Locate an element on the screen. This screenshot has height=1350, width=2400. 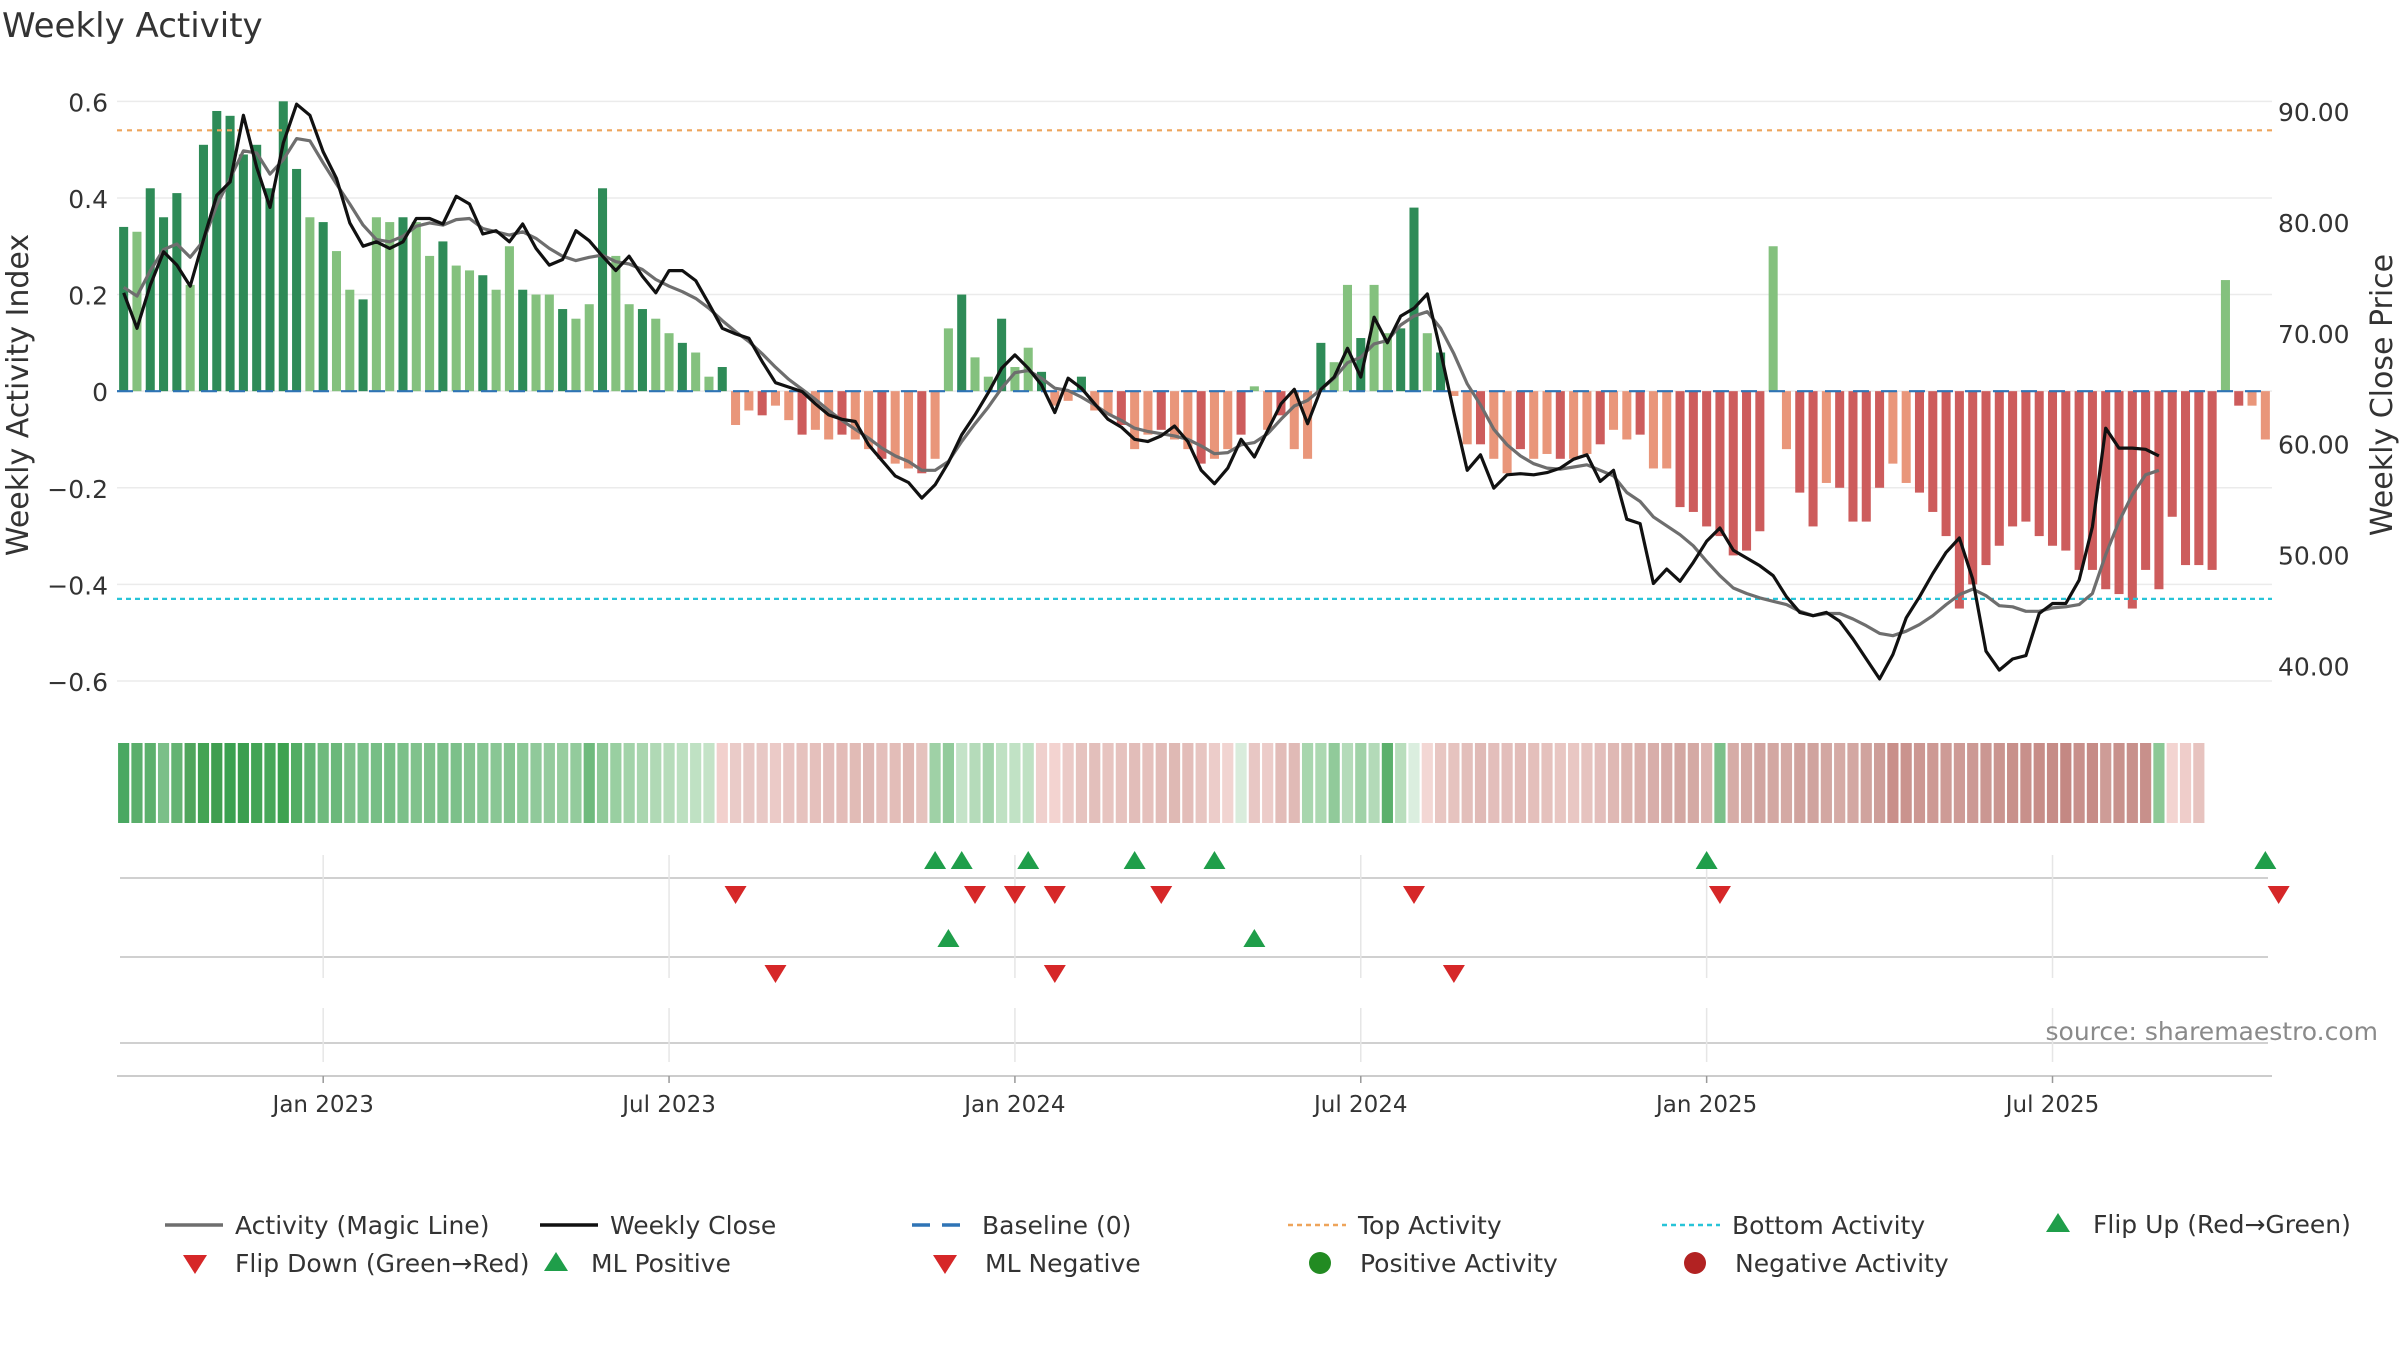
legend-label: Bottom Activity is located at coordinates (1828, 1225).